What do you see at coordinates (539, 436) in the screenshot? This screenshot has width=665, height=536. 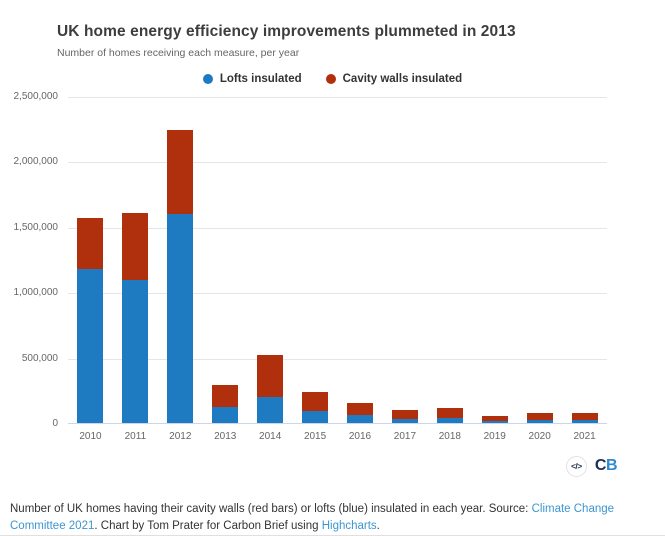 I see `x-axis-tick-label: 2020` at bounding box center [539, 436].